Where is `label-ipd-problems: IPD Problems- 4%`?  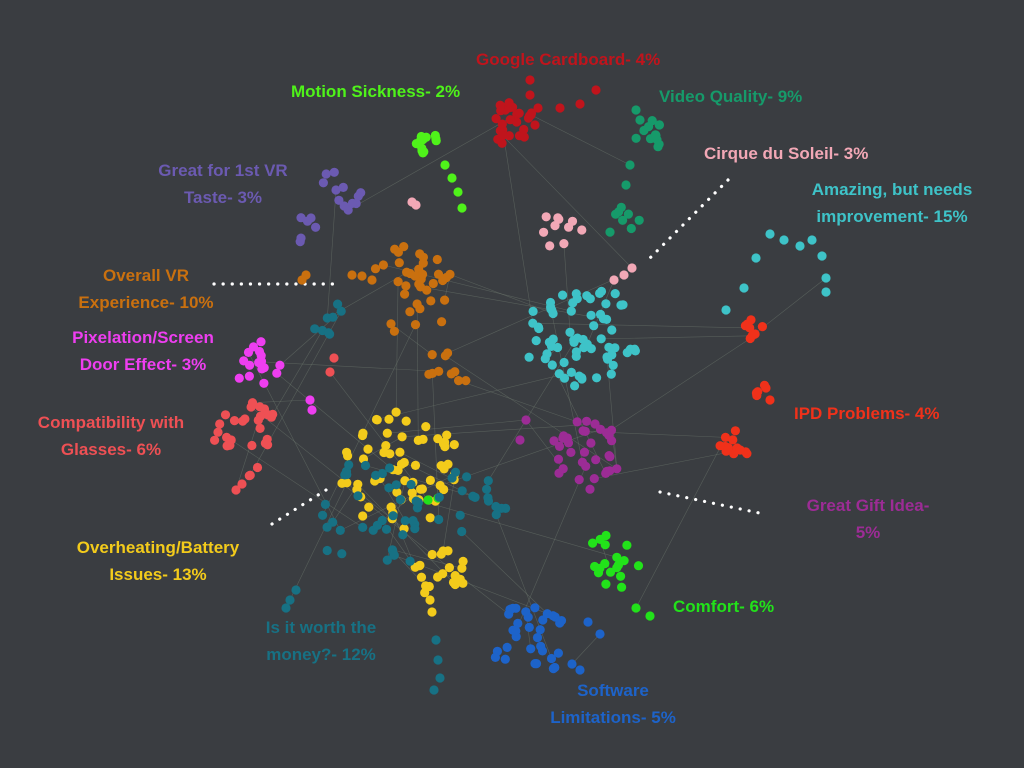 label-ipd-problems: IPD Problems- 4% is located at coordinates (867, 413).